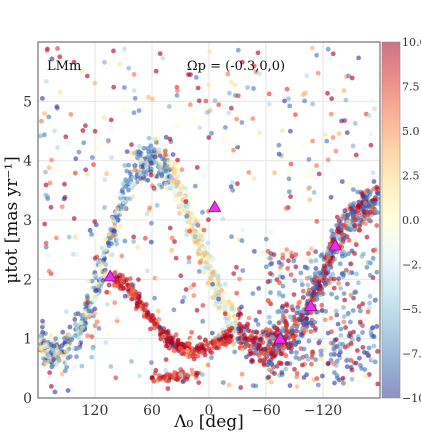  Describe the element at coordinates (27, 399) in the screenshot. I see `y-tick-label: 0` at that location.